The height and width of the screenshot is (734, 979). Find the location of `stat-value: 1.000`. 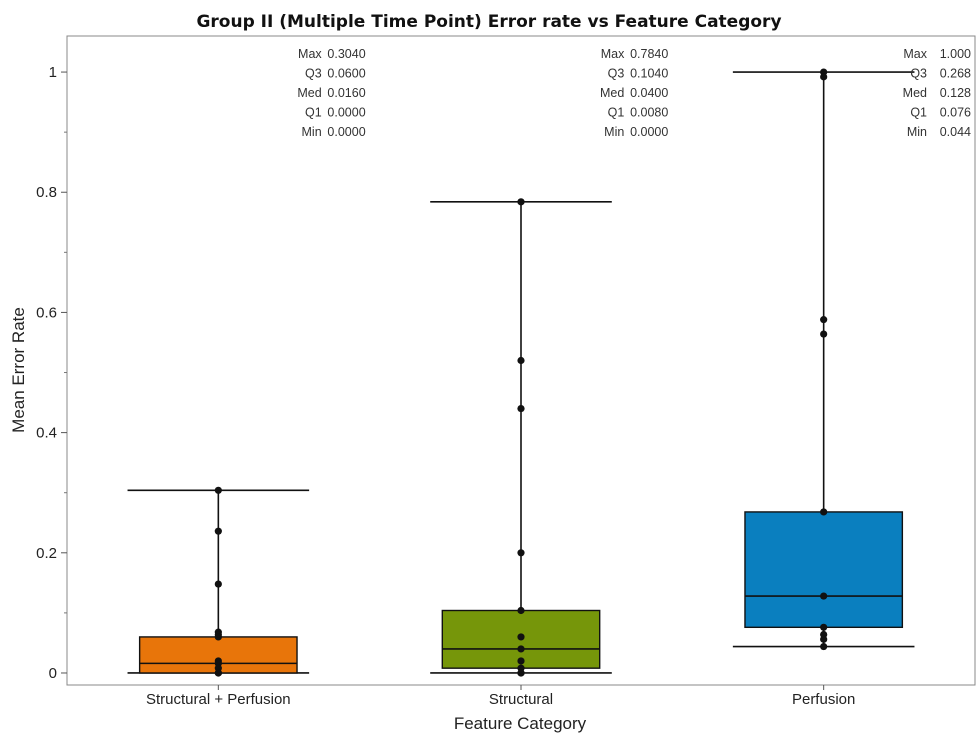

stat-value: 1.000 is located at coordinates (955, 54).